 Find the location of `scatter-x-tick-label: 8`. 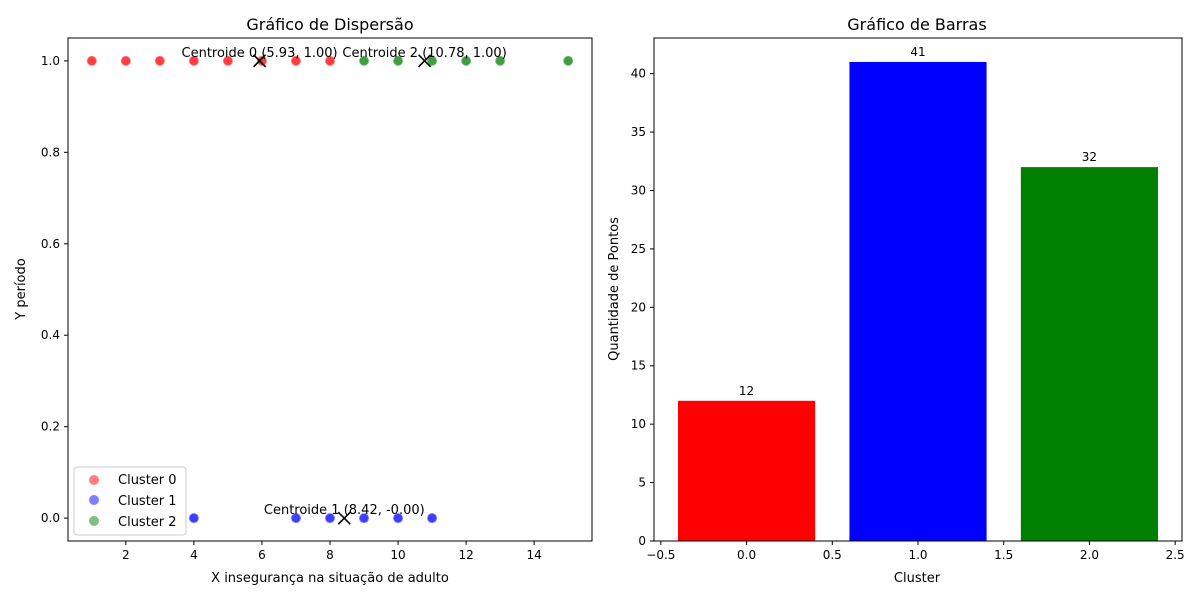

scatter-x-tick-label: 8 is located at coordinates (330, 555).